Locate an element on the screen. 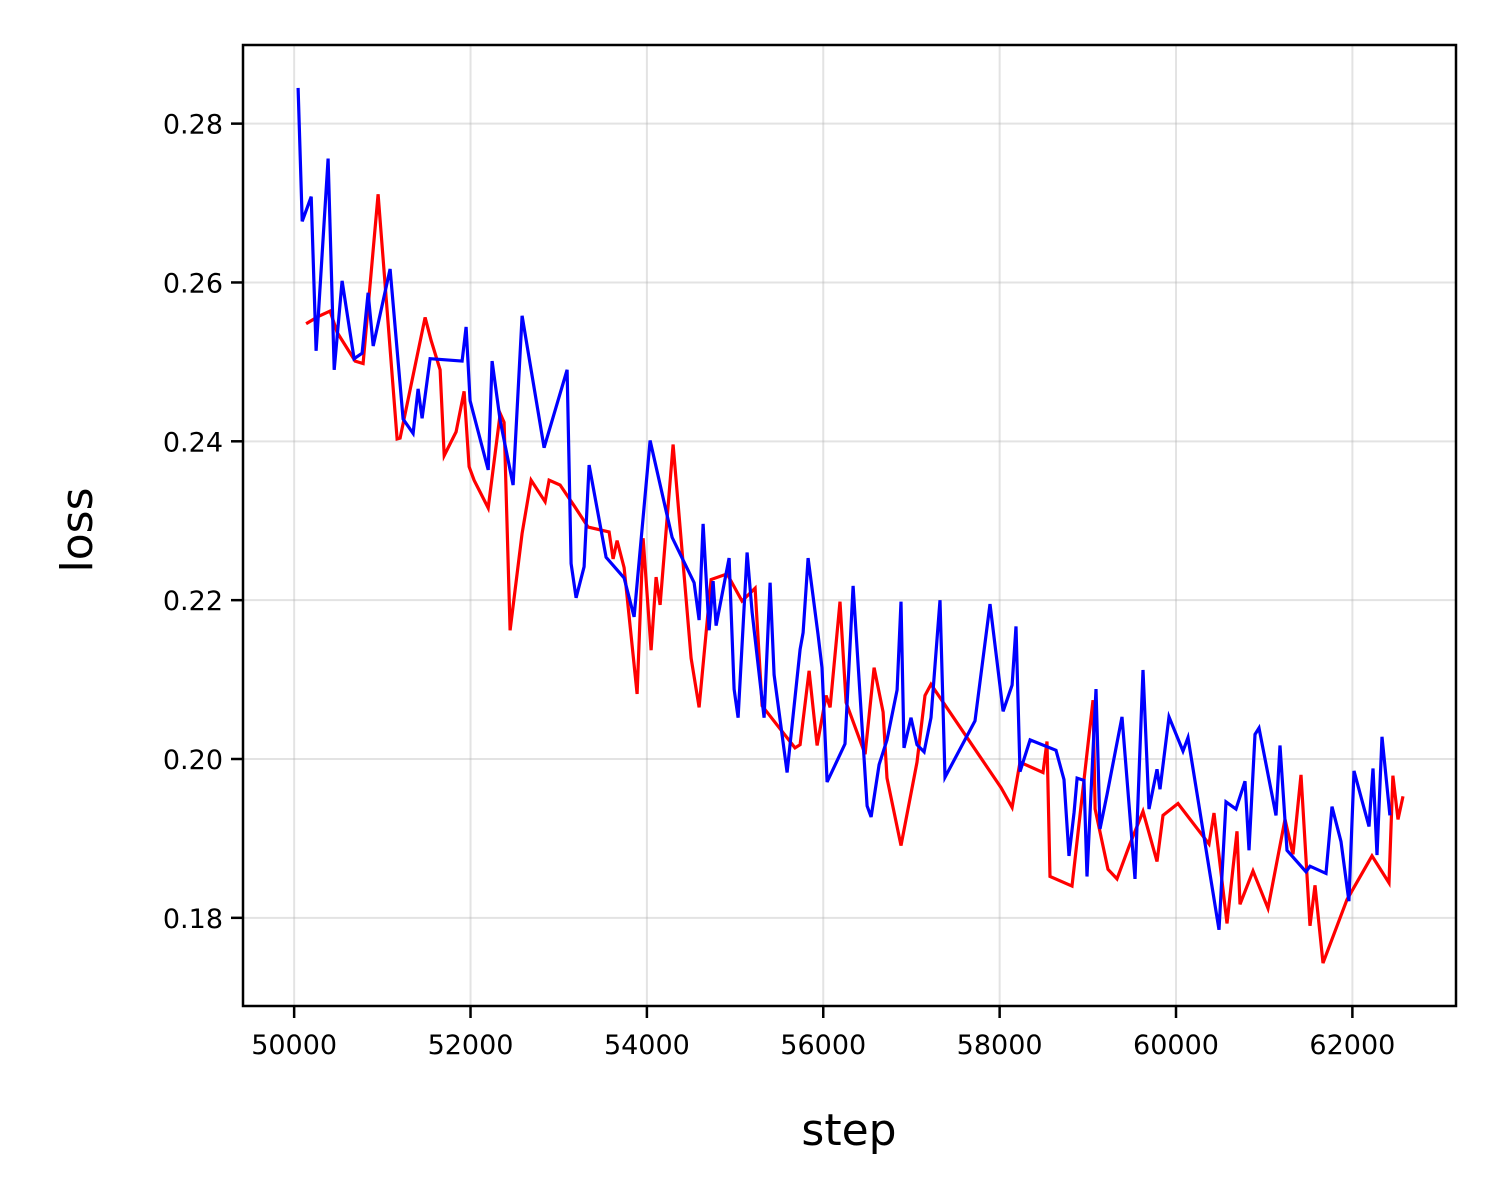  x-tick-label: 52000 is located at coordinates (471, 1045).